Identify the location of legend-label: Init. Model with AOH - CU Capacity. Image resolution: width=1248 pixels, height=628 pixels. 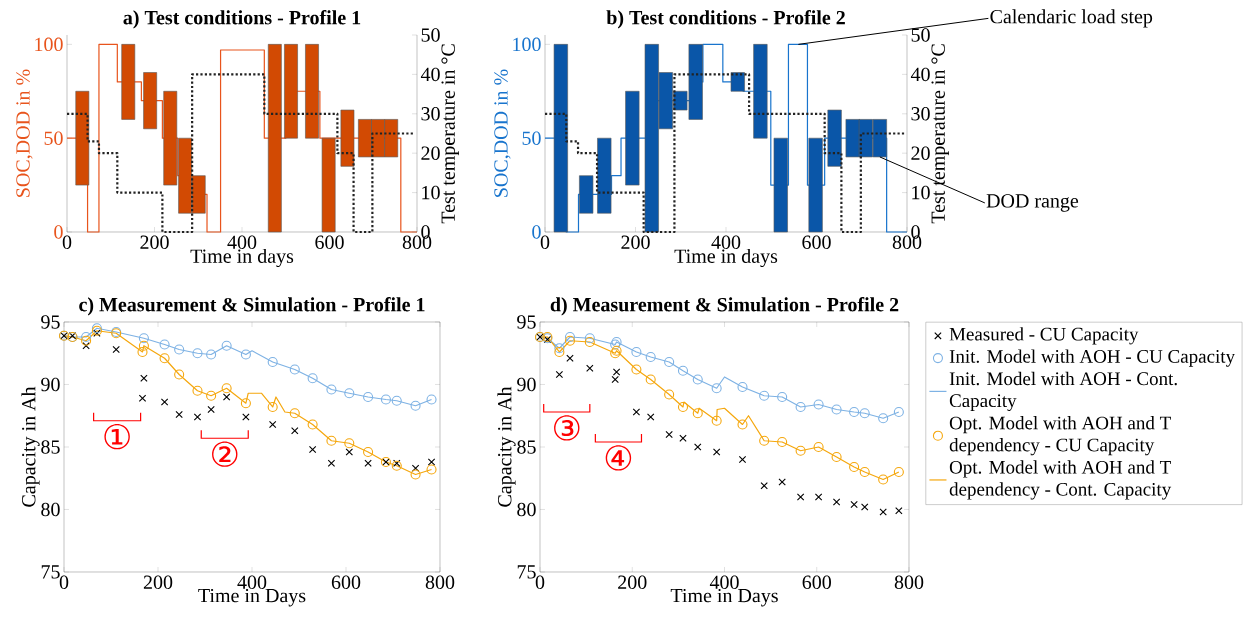
(1092, 358).